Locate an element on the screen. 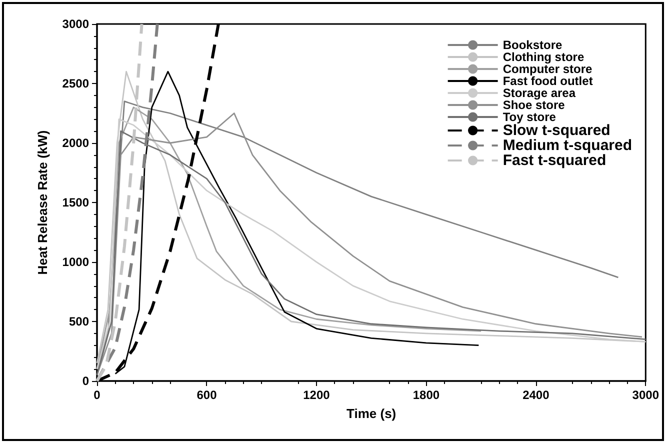  x-tick-label: 1800 is located at coordinates (426, 395).